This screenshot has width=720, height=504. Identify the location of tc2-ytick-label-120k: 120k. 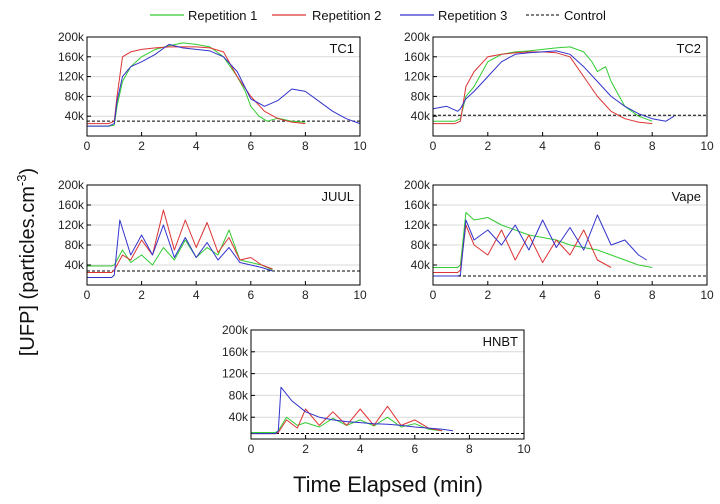
(417, 77).